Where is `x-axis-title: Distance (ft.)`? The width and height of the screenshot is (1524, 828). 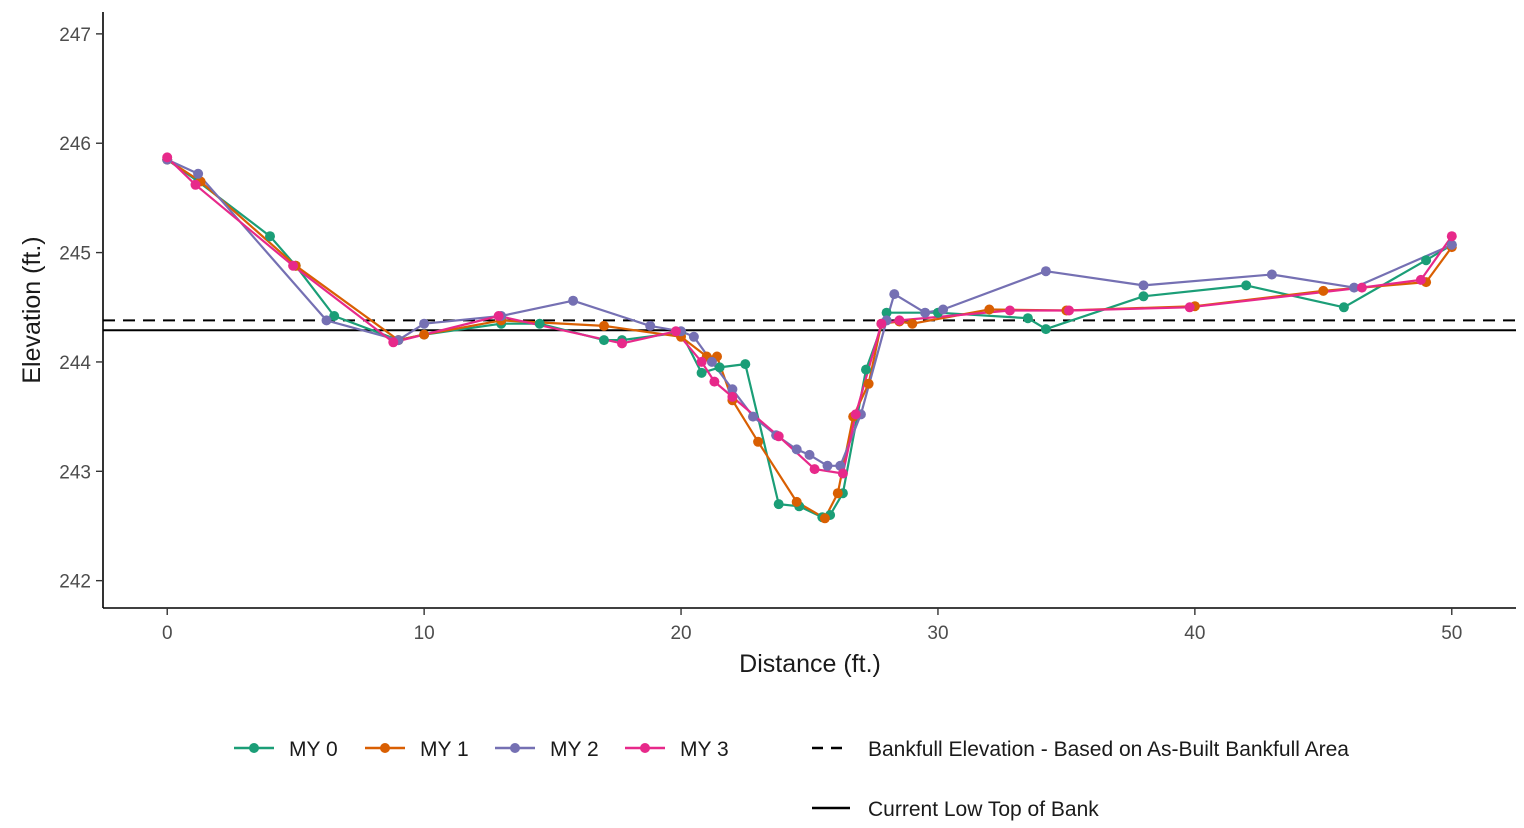 x-axis-title: Distance (ft.) is located at coordinates (810, 664).